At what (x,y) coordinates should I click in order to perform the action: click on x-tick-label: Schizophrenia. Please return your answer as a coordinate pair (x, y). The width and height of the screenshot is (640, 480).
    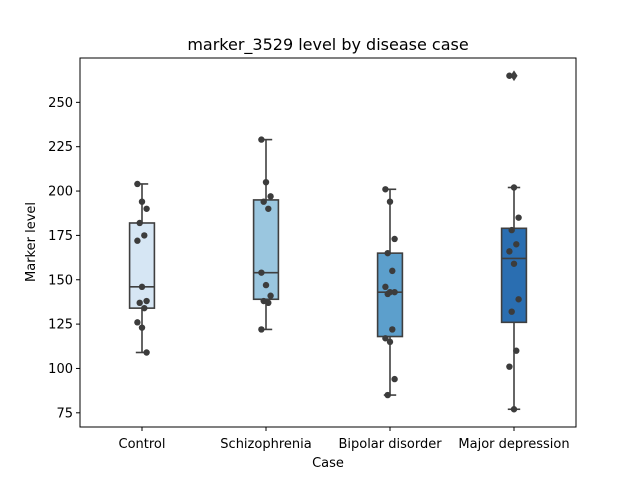
    Looking at the image, I should click on (265, 444).